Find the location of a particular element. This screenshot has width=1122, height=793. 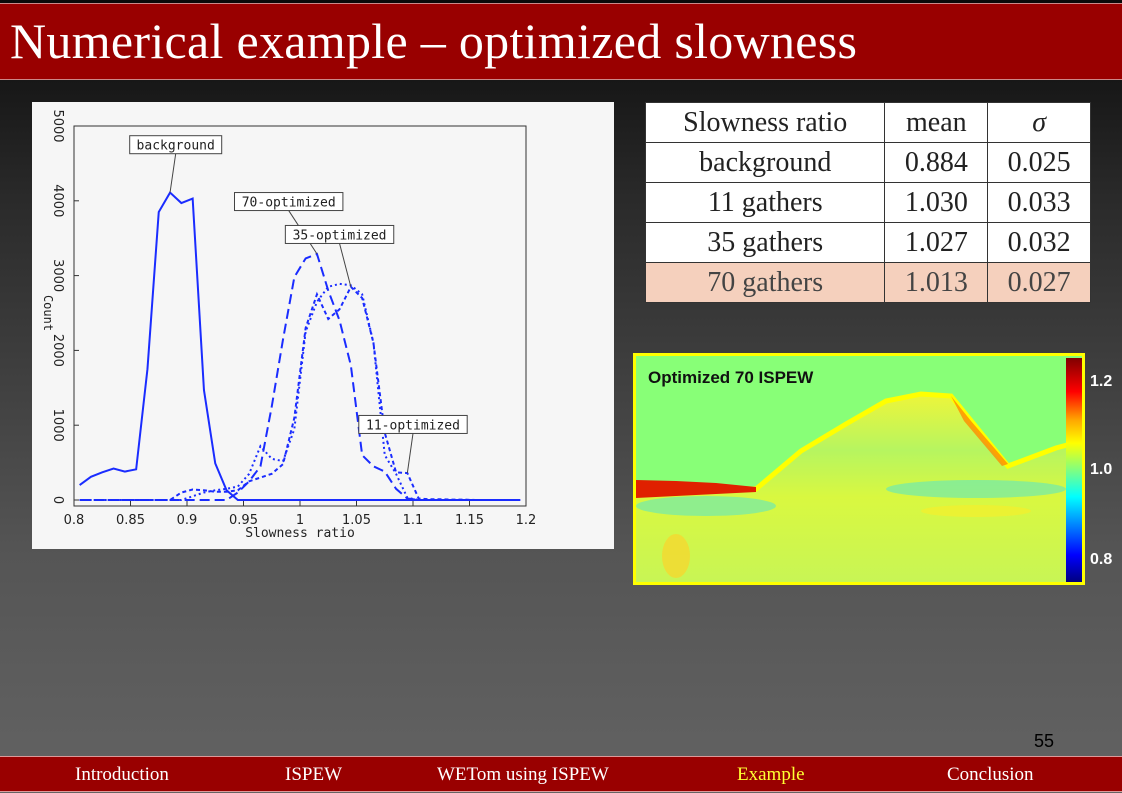

cell: 0.032 is located at coordinates (1039, 242).